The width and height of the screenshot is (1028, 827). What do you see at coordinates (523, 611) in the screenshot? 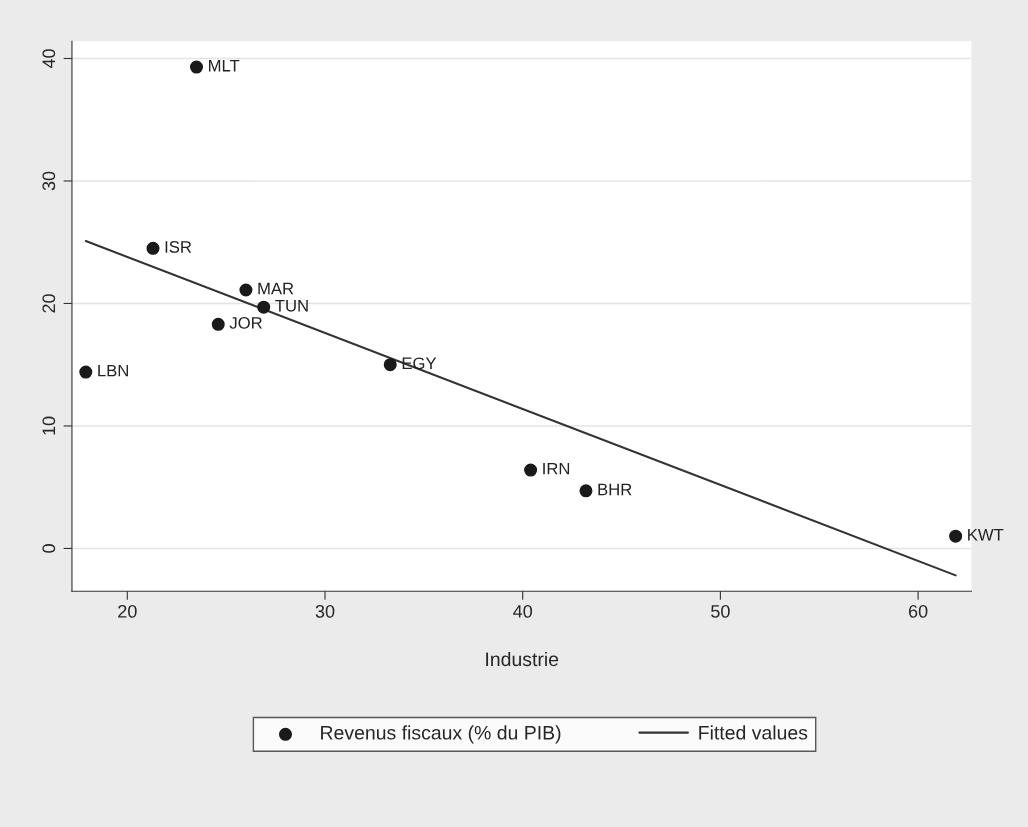
I see `x-tick-label: 40` at bounding box center [523, 611].